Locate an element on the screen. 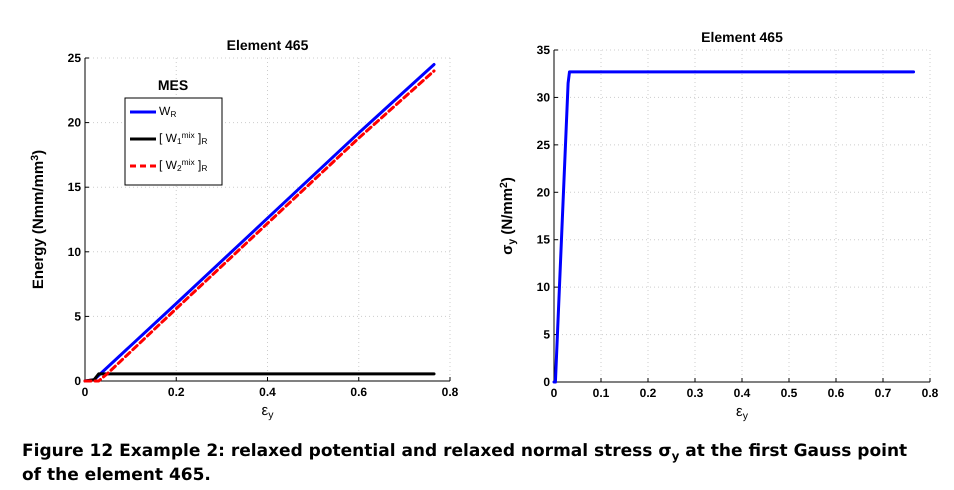  x-tick-label: 0.7 is located at coordinates (883, 393).